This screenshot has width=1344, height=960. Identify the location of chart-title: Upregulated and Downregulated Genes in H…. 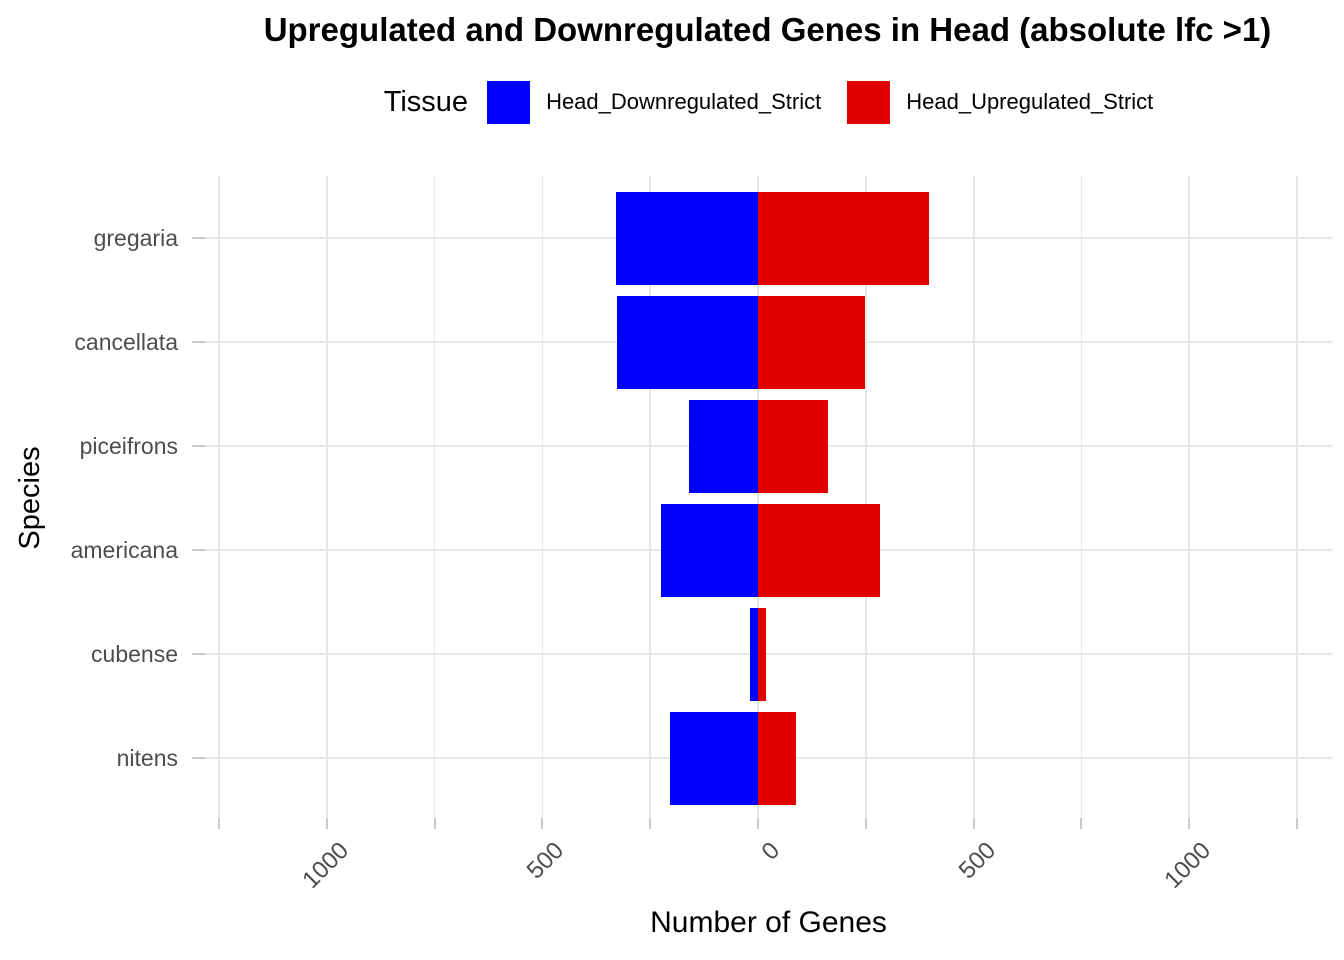
(767, 29).